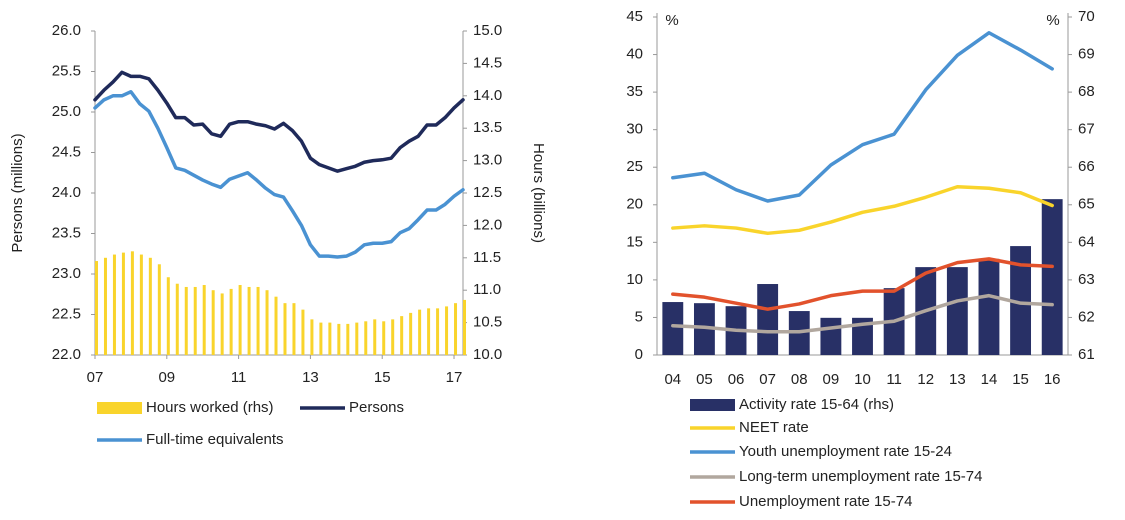 Image resolution: width=1125 pixels, height=520 pixels. I want to click on y-tick-label: 22.5, so click(66, 313).